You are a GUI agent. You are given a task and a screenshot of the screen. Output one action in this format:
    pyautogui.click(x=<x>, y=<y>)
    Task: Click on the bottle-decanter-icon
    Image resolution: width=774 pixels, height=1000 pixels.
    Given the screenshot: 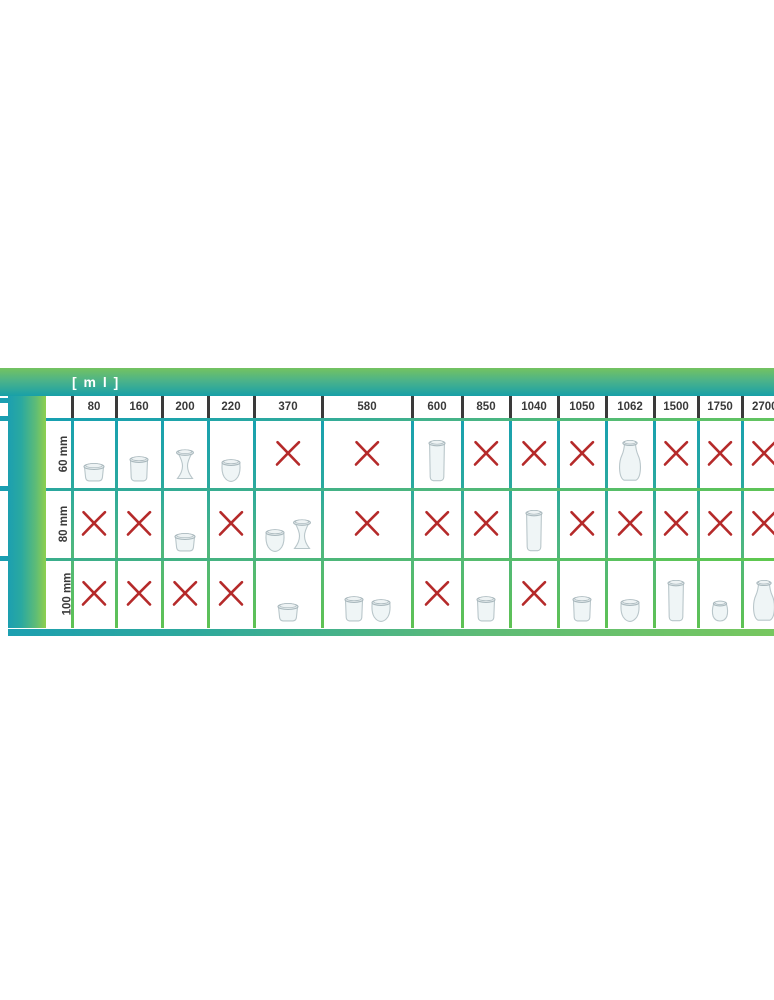 What is the action you would take?
    pyautogui.click(x=762, y=599)
    